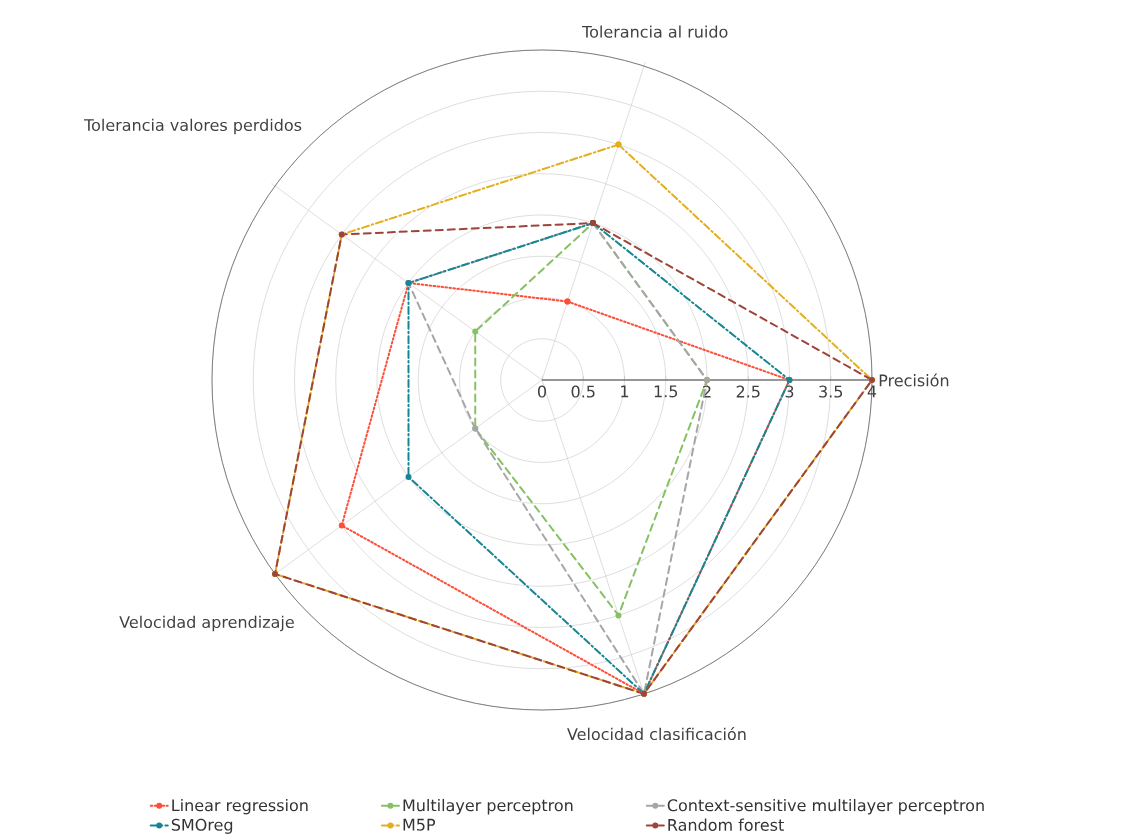  Describe the element at coordinates (192, 126) in the screenshot. I see `spoke-label: Tolerancia valores perdidos` at that location.